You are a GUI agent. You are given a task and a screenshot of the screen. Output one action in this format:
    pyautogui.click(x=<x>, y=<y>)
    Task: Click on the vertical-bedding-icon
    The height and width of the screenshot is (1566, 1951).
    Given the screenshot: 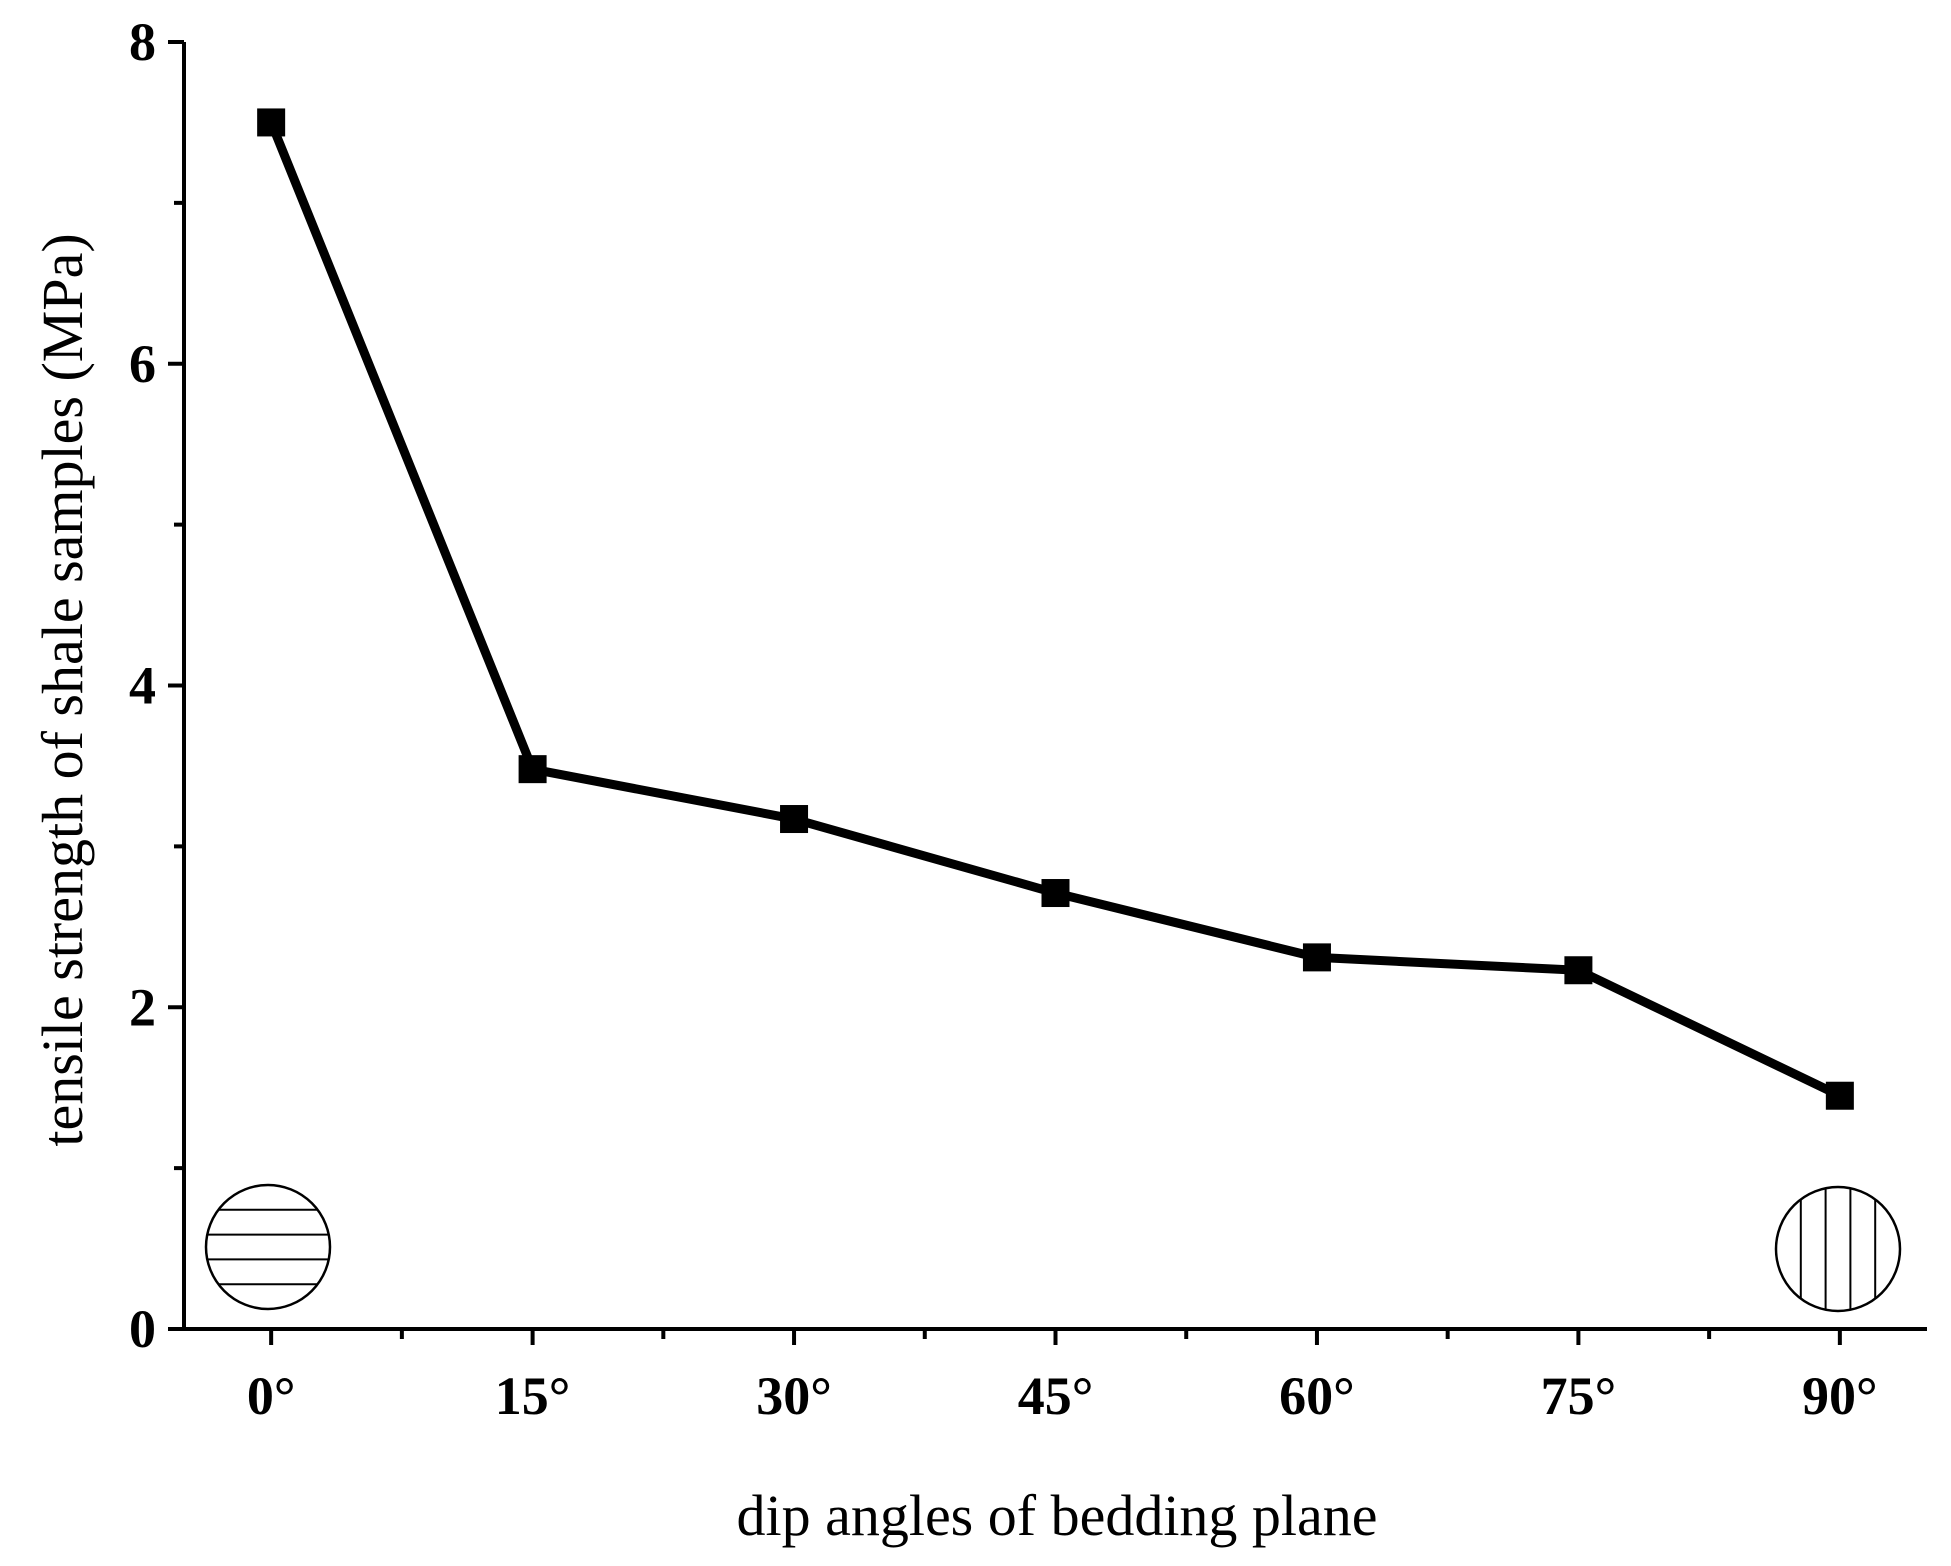 What is the action you would take?
    pyautogui.click(x=1838, y=1249)
    